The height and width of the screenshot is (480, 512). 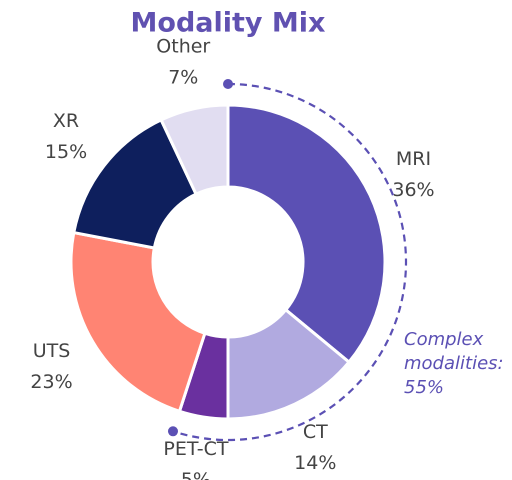 I want to click on annotation-text: modalities:, so click(x=454, y=363).